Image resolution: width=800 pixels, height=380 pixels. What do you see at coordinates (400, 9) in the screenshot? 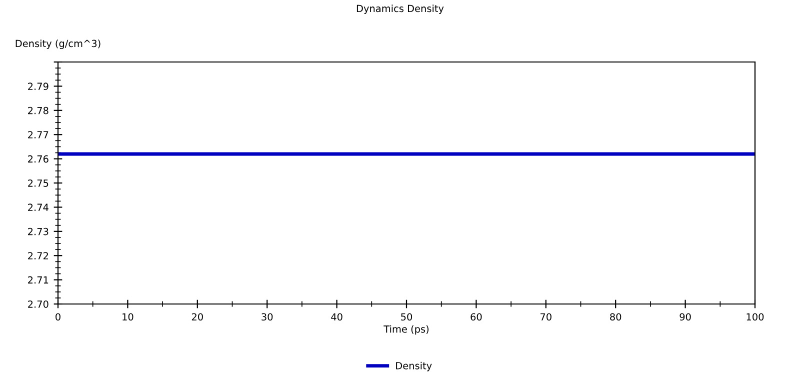
I see `chart-title: Dynamics Density` at bounding box center [400, 9].